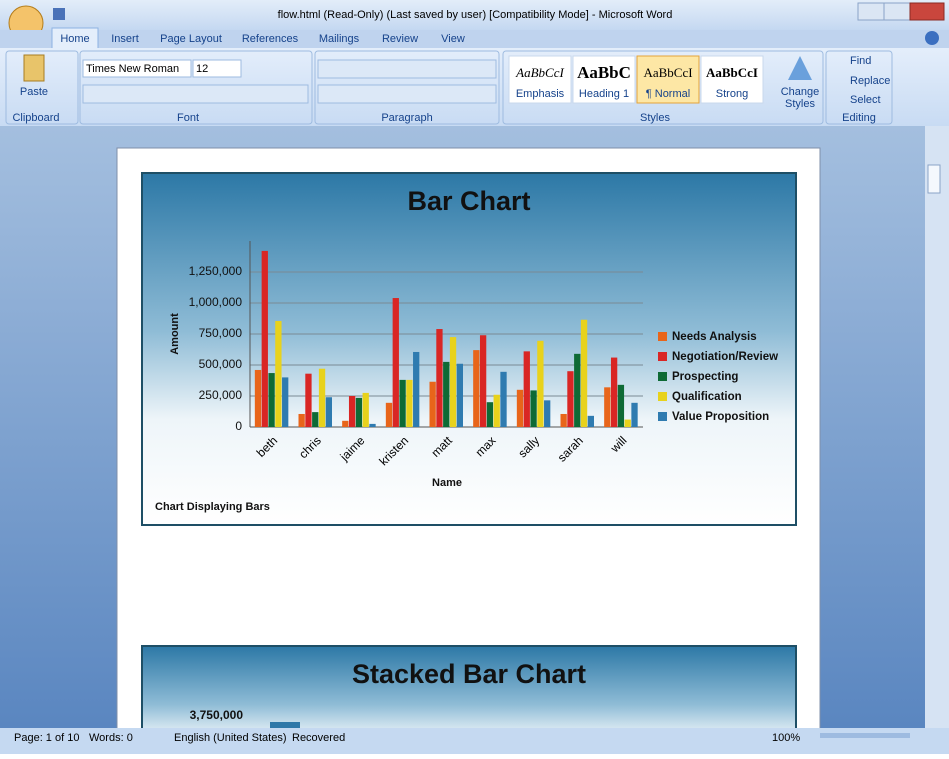 This screenshot has height=759, width=949. I want to click on find-button: Find, so click(860, 61).